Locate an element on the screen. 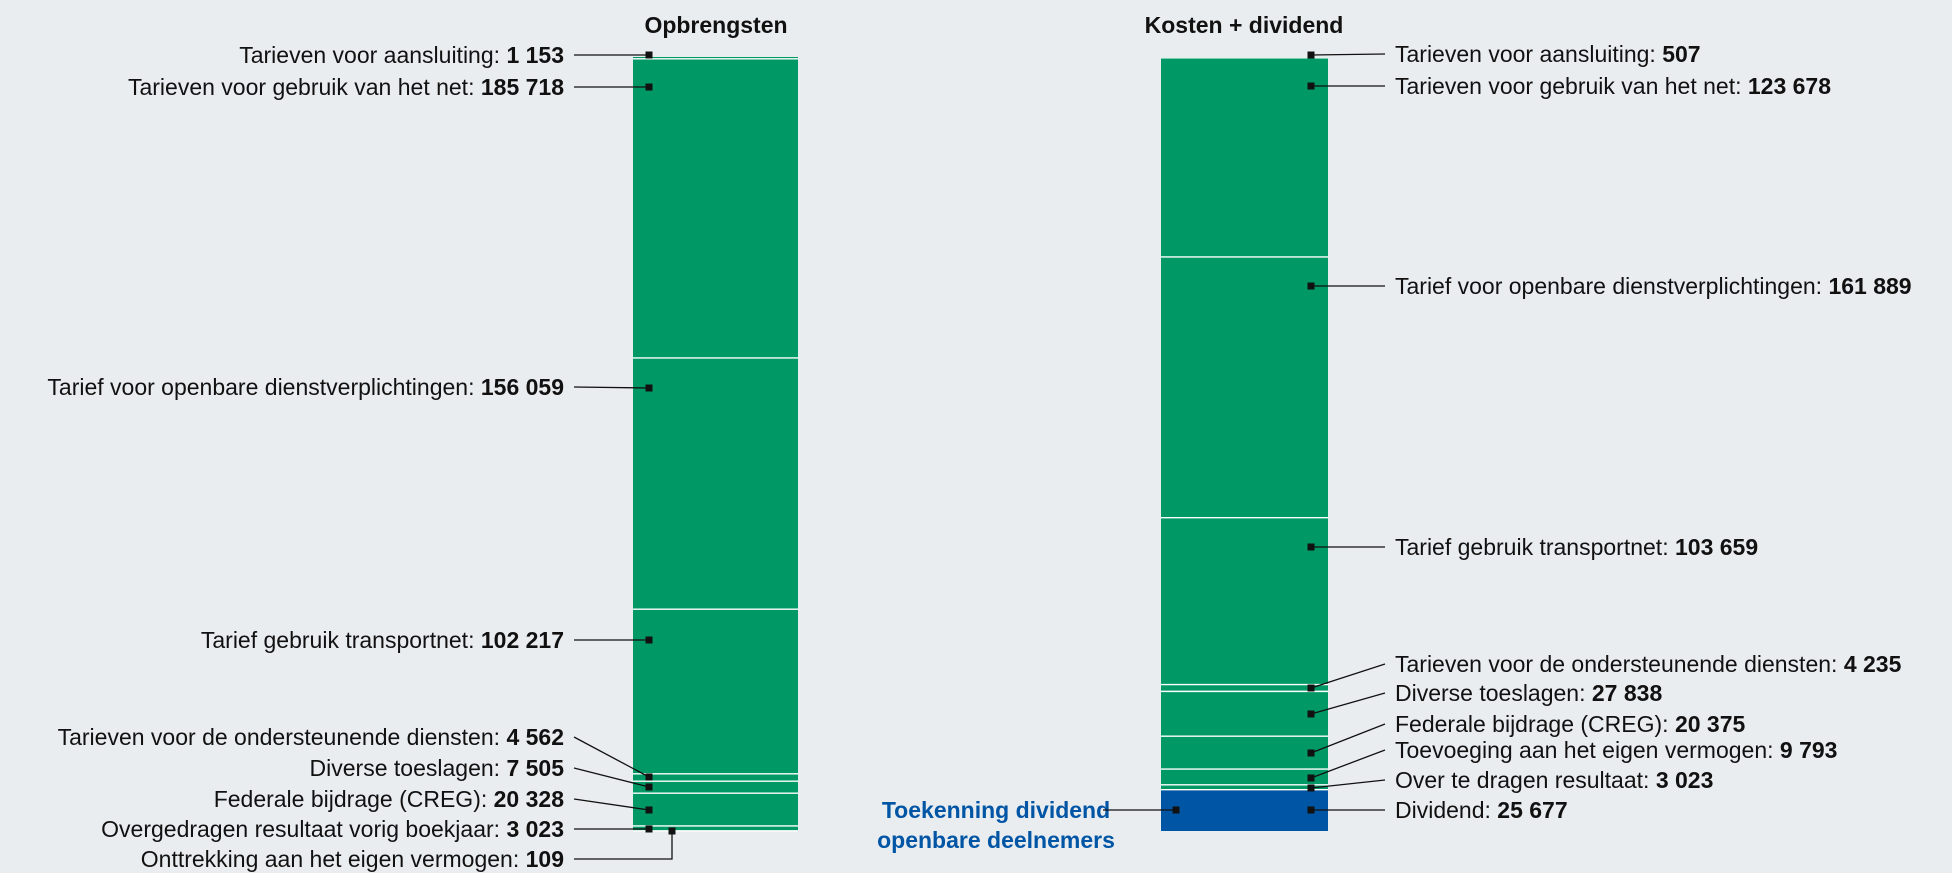 The height and width of the screenshot is (873, 1952). annotation-line2: openbare deelnemers is located at coordinates (996, 840).